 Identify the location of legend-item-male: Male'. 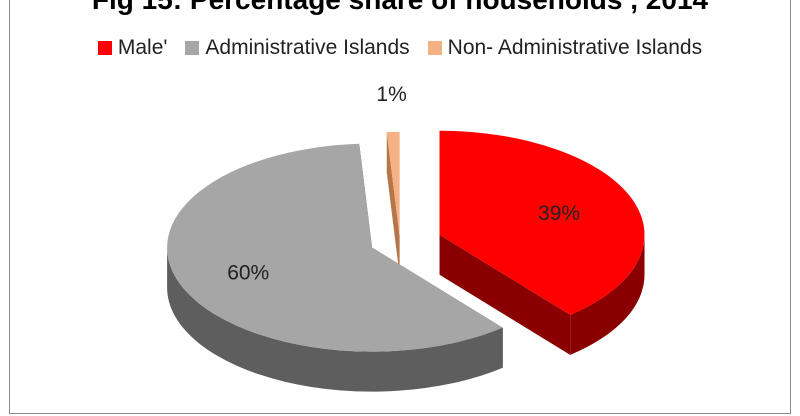
(132, 48).